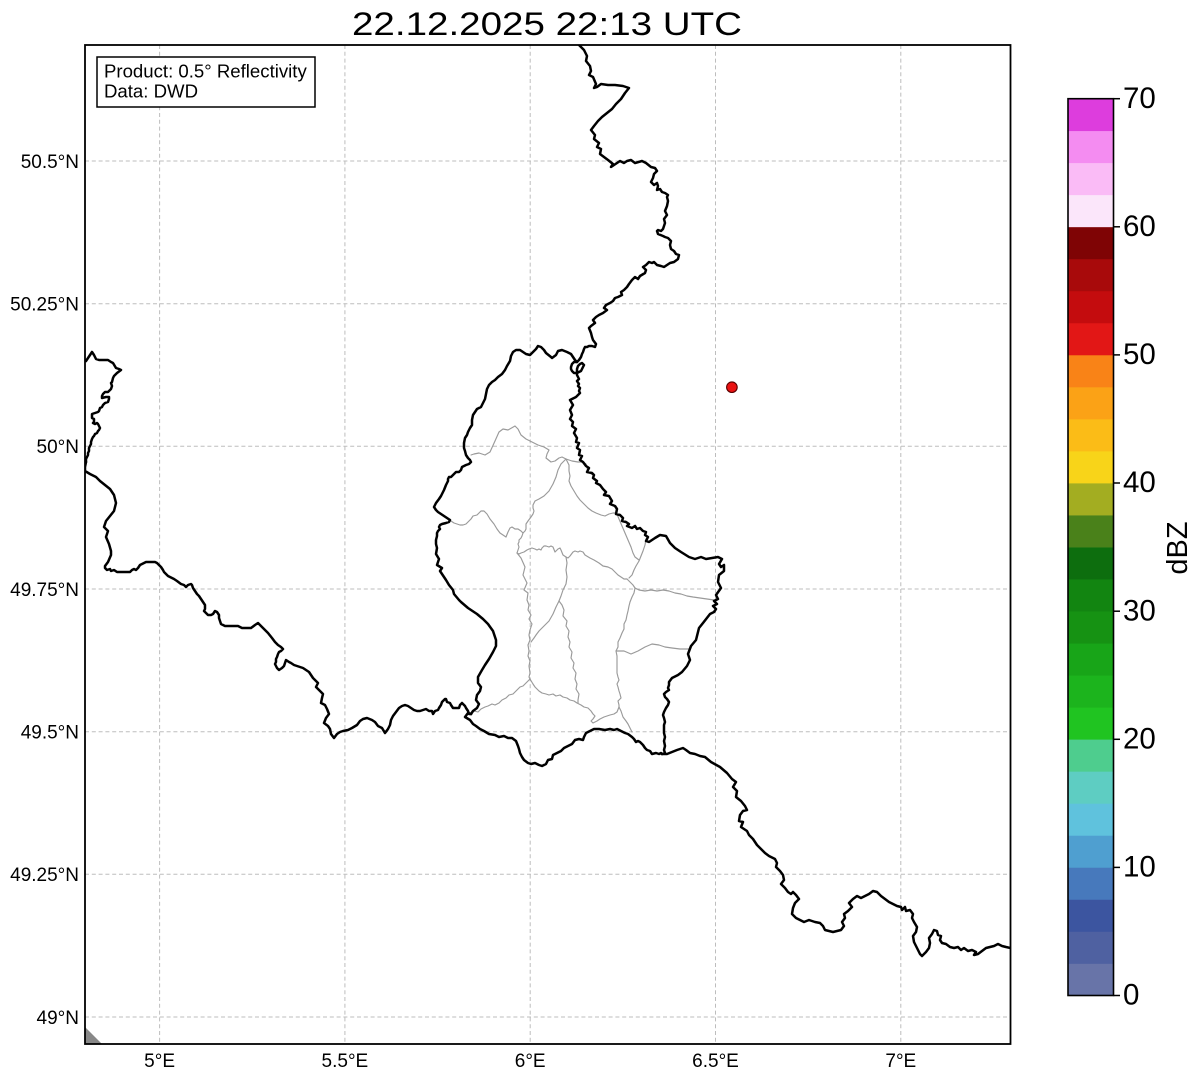  Describe the element at coordinates (151, 91) in the screenshot. I see `svg-text: Data: DWD` at that location.